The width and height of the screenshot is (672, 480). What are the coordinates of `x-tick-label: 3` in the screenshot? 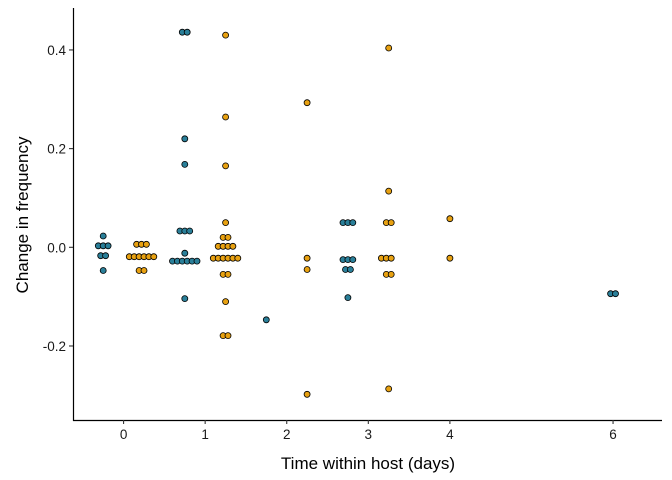 It's located at (369, 434).